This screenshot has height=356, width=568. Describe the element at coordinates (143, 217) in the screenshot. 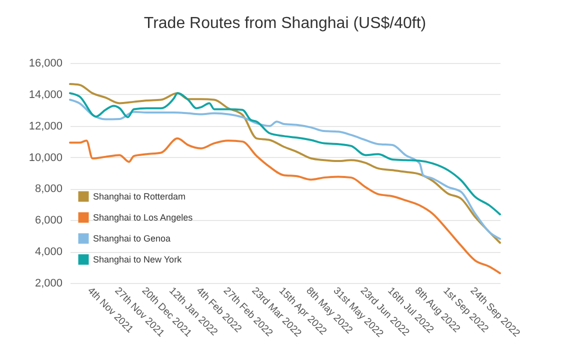

I see `legend-label: Shanghai to Los Angeles` at that location.